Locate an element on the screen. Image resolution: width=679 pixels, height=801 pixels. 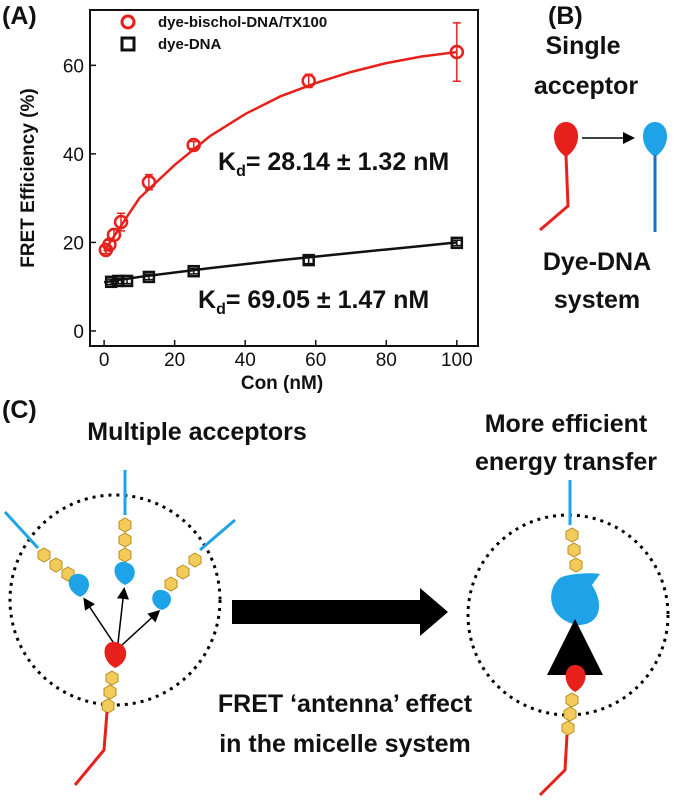
annotation-part: = 28.14 ± 1.32 nM is located at coordinates (347, 162).